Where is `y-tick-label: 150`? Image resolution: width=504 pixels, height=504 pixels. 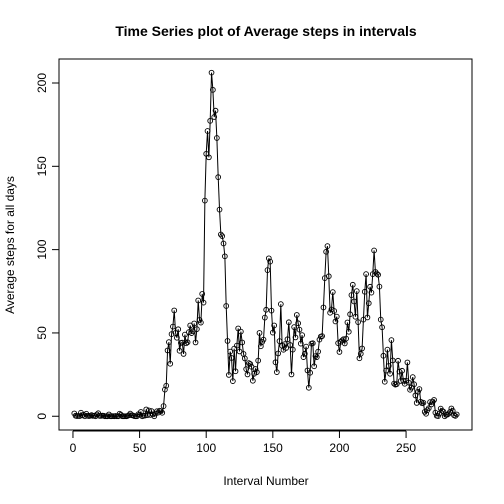 y-tick-label: 150 is located at coordinates (42, 166).